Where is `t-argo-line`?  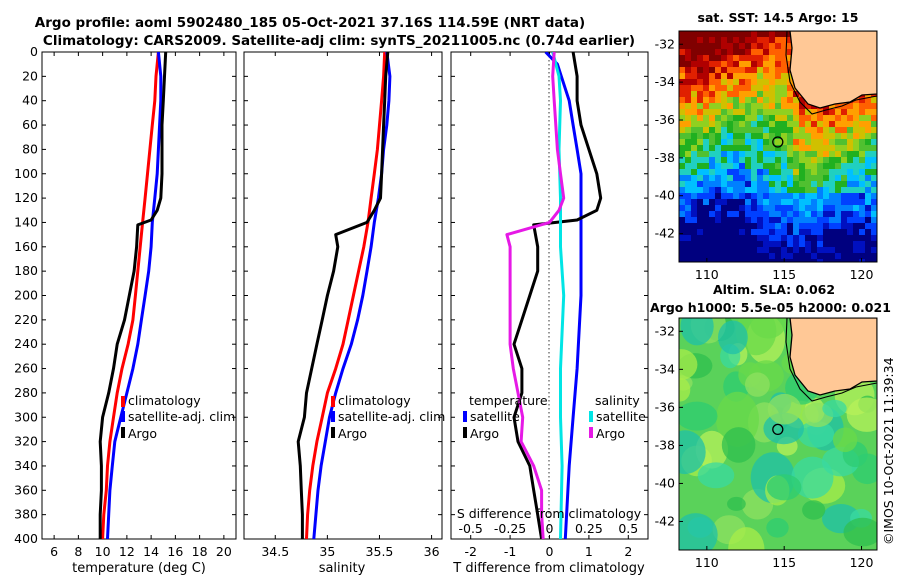
t-argo-line is located at coordinates (557, 295).